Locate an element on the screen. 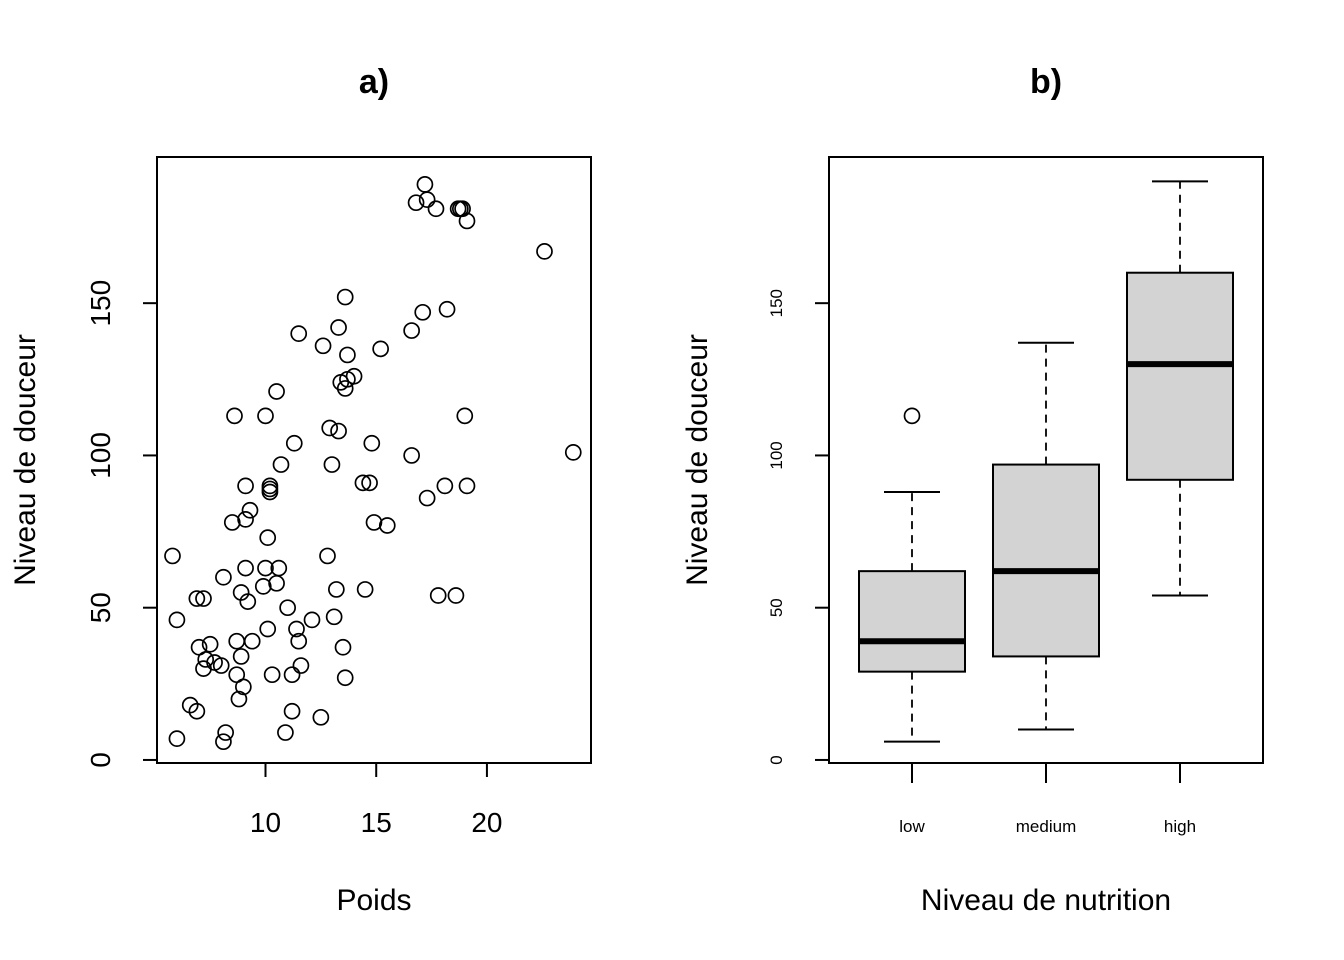  x-tick-label-low: low is located at coordinates (912, 826).